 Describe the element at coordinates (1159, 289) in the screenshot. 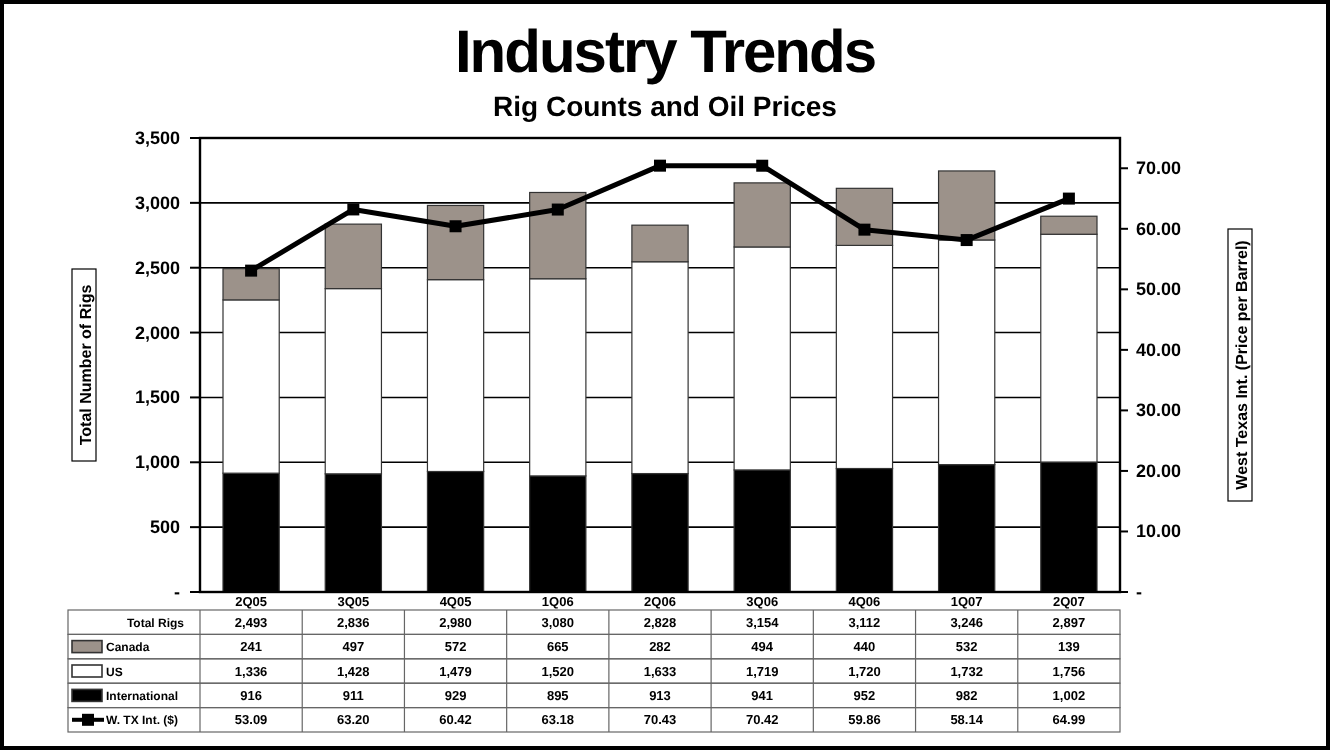

I see `y2-tick-label: 50.00` at that location.